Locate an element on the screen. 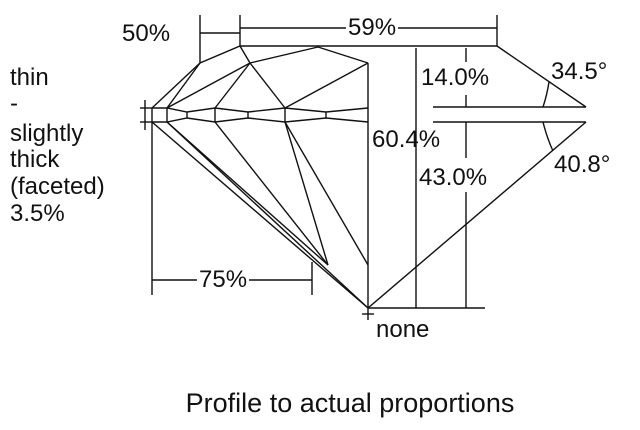  girdle-line: 3.5% is located at coordinates (37, 213).